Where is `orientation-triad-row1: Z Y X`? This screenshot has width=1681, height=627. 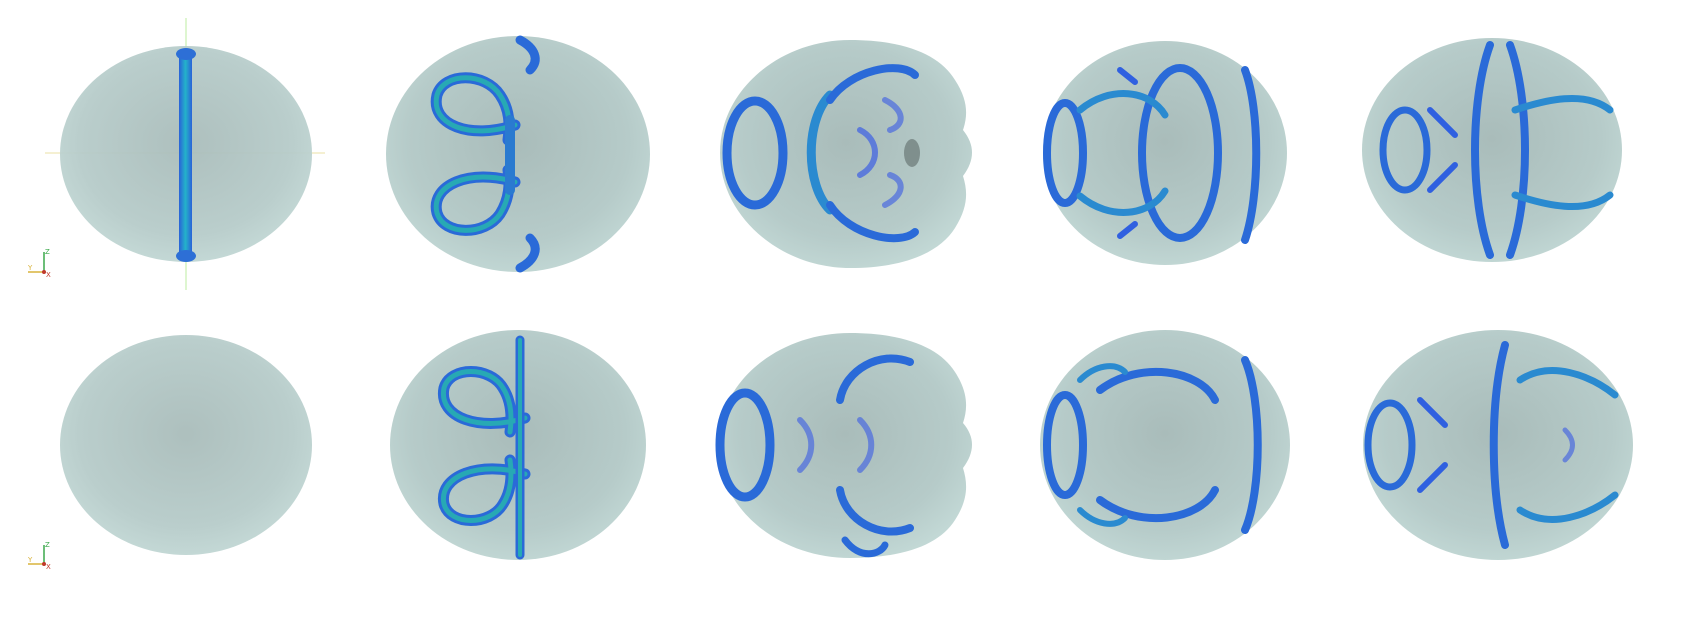 orientation-triad-row1: Z Y X is located at coordinates (39, 263).